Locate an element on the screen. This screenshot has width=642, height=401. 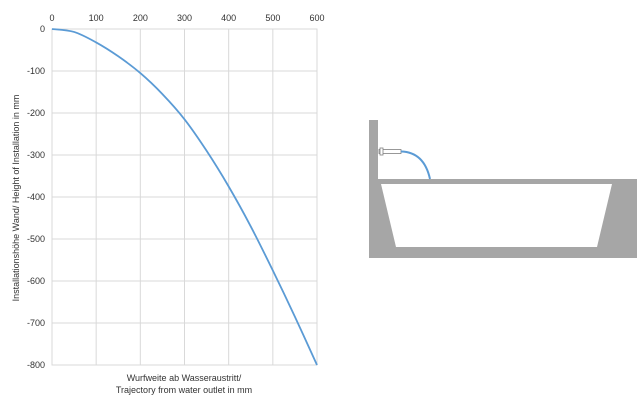
x-tick-label: 300 is located at coordinates (184, 18).